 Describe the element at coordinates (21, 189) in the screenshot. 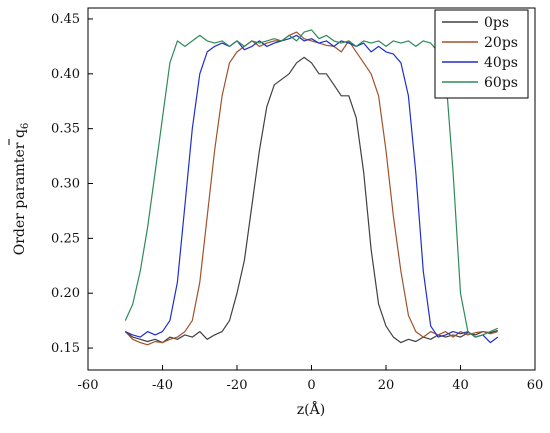

I see `y-axis-label: Order paramter q6` at that location.